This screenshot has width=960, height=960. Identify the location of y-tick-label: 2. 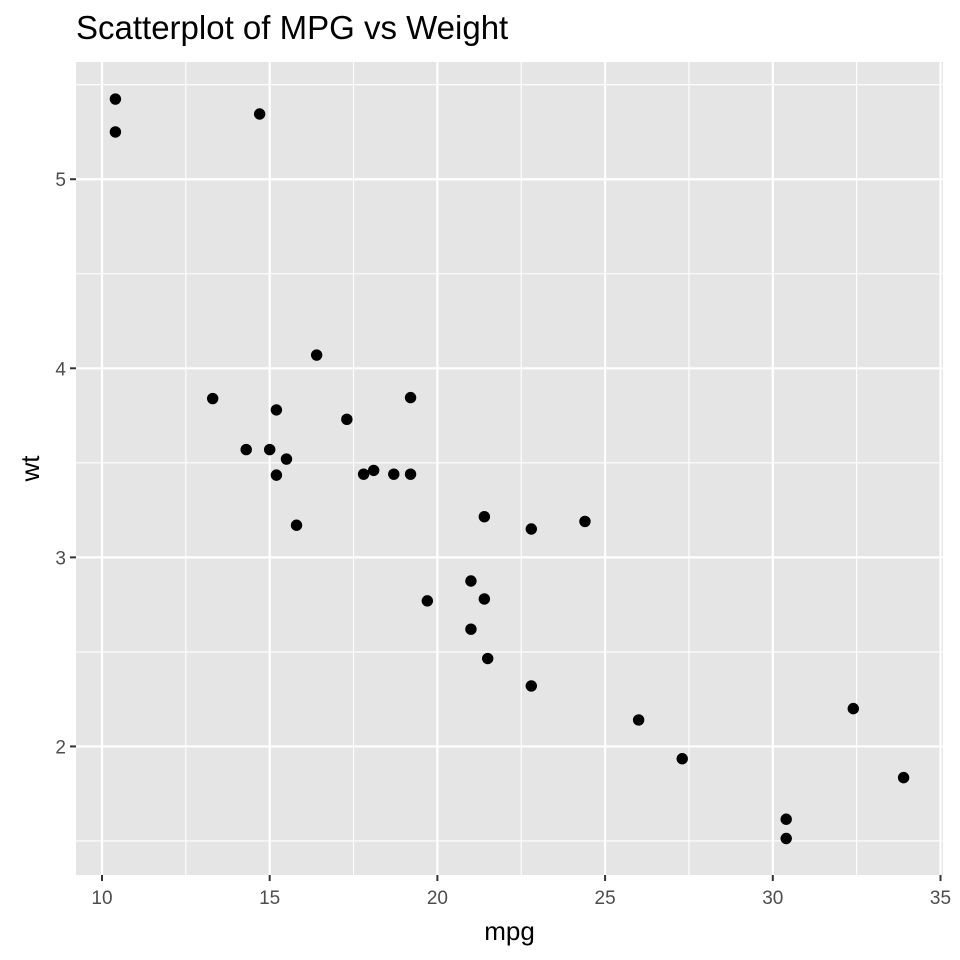
(60, 747).